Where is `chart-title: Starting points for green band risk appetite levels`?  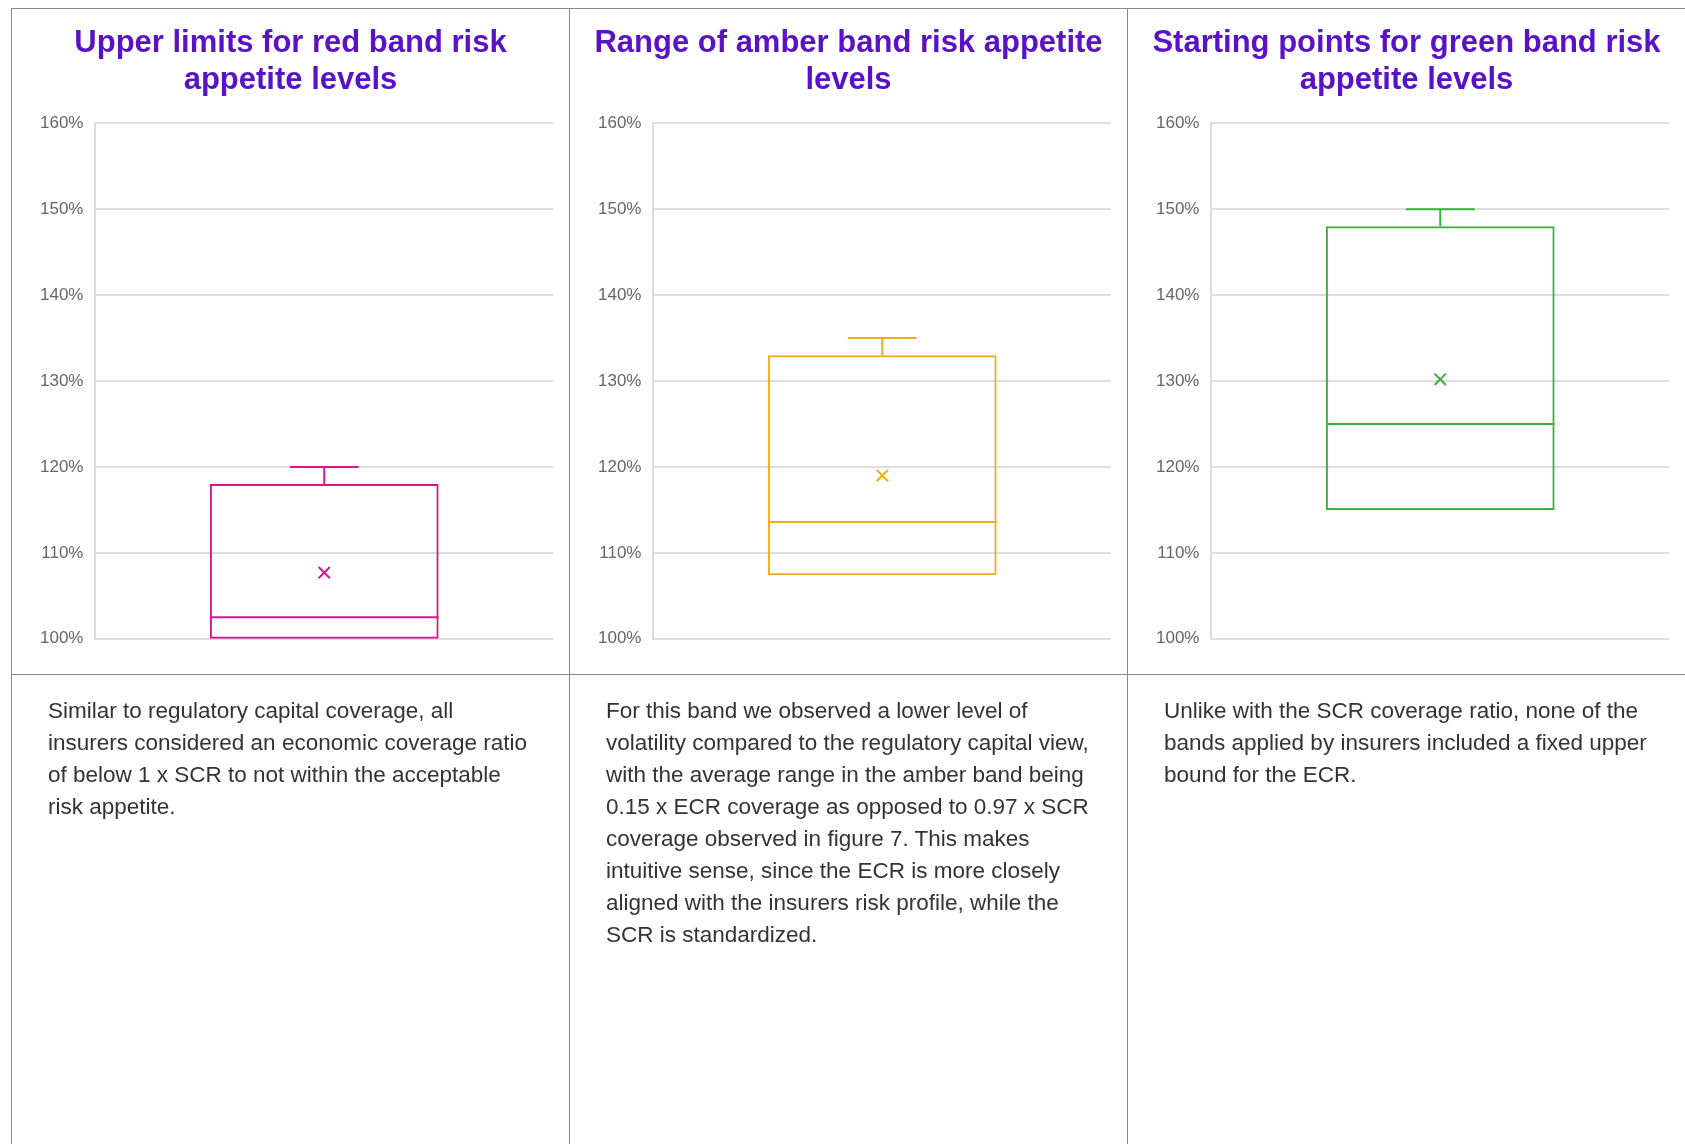
chart-title: Starting points for green band risk appetite levels is located at coordinates (1406, 60).